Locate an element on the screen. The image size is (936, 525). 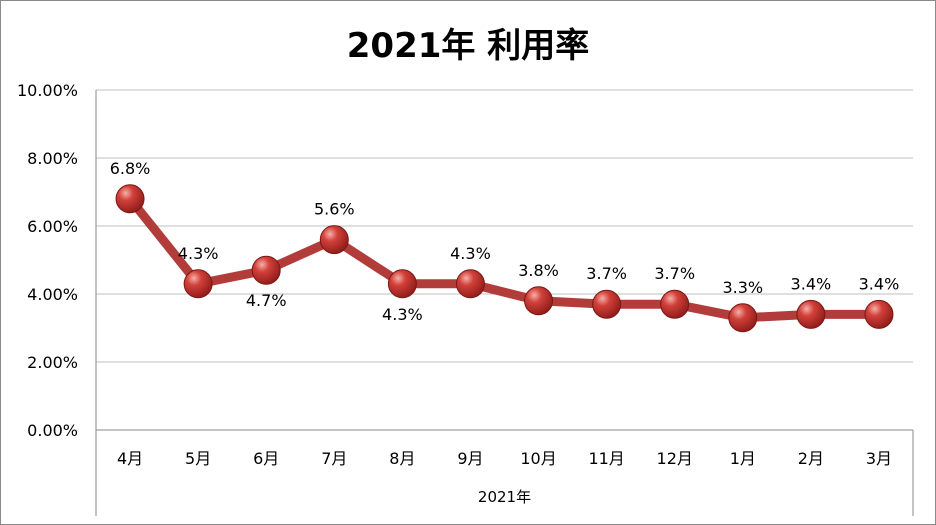
y-tick-label: 4.00% is located at coordinates (52, 294).